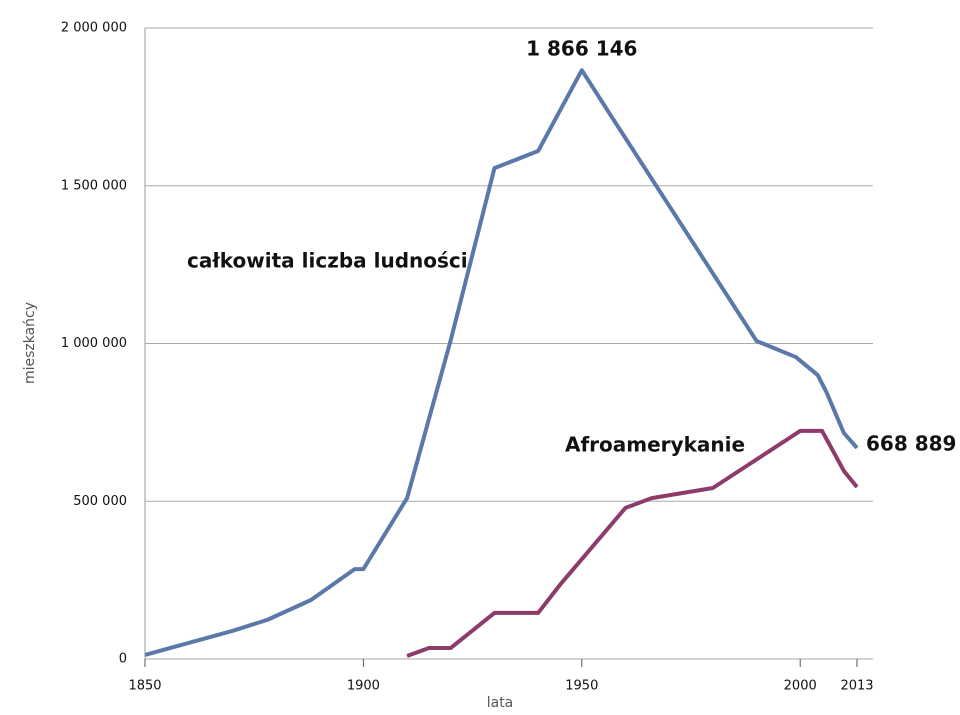  I want to click on x-axis-label: lata, so click(500, 703).